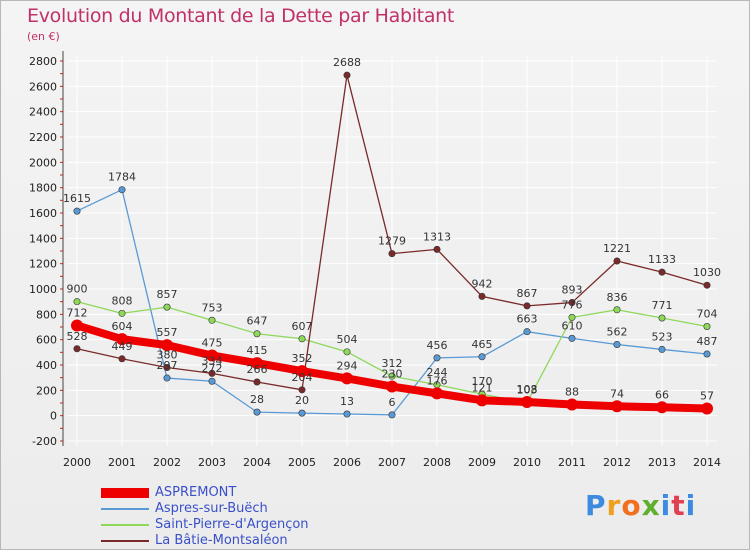  Describe the element at coordinates (221, 540) in the screenshot. I see `legend-label: La Bâtie-Montsaléon` at that location.